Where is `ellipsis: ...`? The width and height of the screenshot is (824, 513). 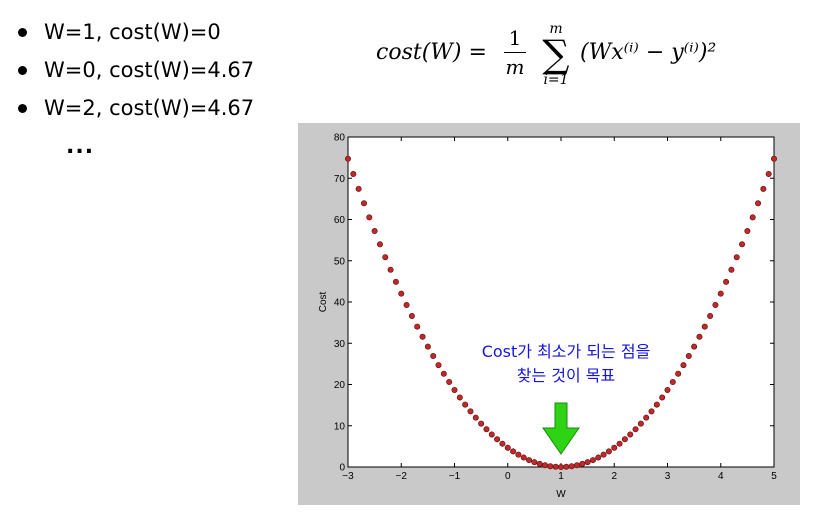 ellipsis: ... is located at coordinates (80, 146).